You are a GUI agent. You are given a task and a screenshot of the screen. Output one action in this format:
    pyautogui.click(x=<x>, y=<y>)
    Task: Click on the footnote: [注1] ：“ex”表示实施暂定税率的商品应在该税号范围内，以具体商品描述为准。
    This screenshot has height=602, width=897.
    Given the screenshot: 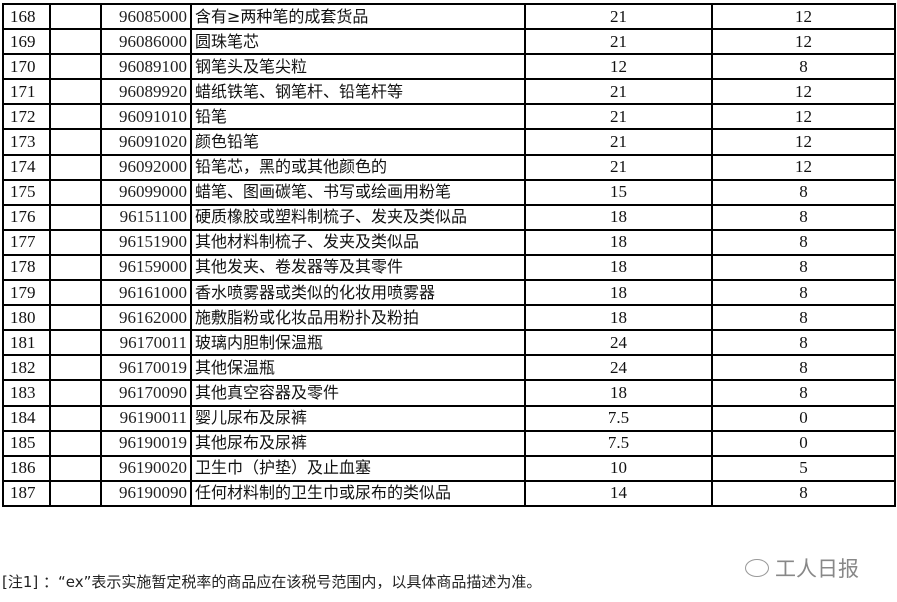 What is the action you would take?
    pyautogui.click(x=272, y=582)
    